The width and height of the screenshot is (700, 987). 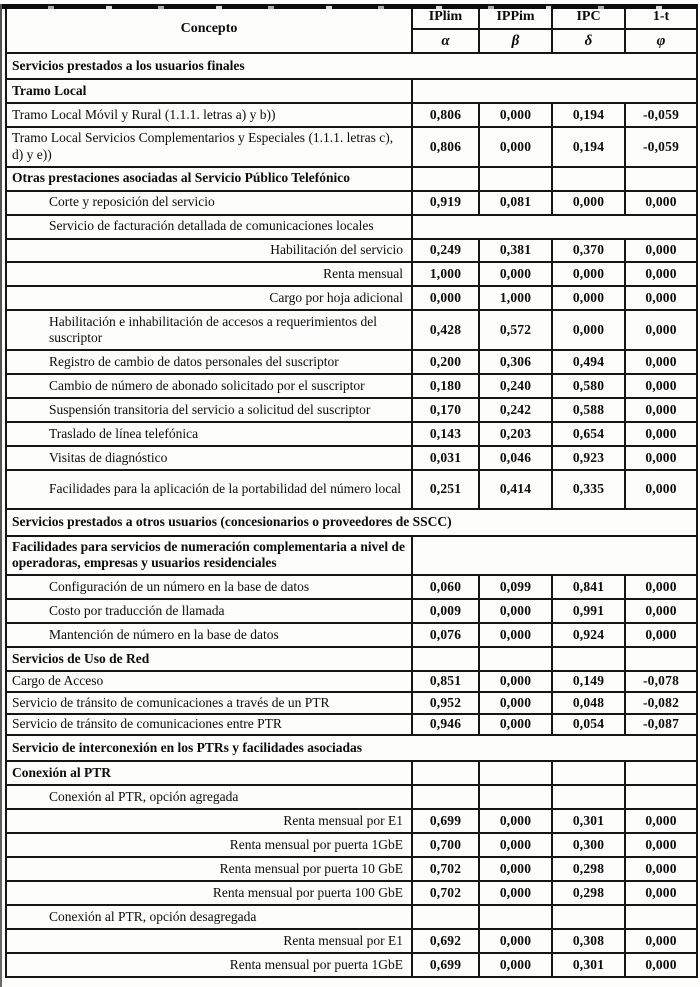 I want to click on table-header: Concepto IPlim IPPim IPC 1-t α β δ φ, so click(x=351, y=29).